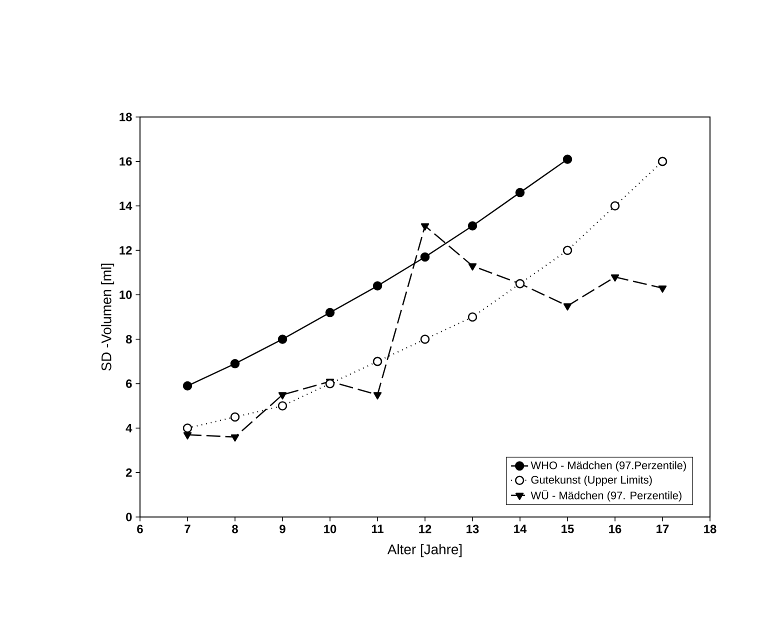 This screenshot has width=782, height=635. Describe the element at coordinates (520, 528) in the screenshot. I see `x-tick-label: 14` at that location.